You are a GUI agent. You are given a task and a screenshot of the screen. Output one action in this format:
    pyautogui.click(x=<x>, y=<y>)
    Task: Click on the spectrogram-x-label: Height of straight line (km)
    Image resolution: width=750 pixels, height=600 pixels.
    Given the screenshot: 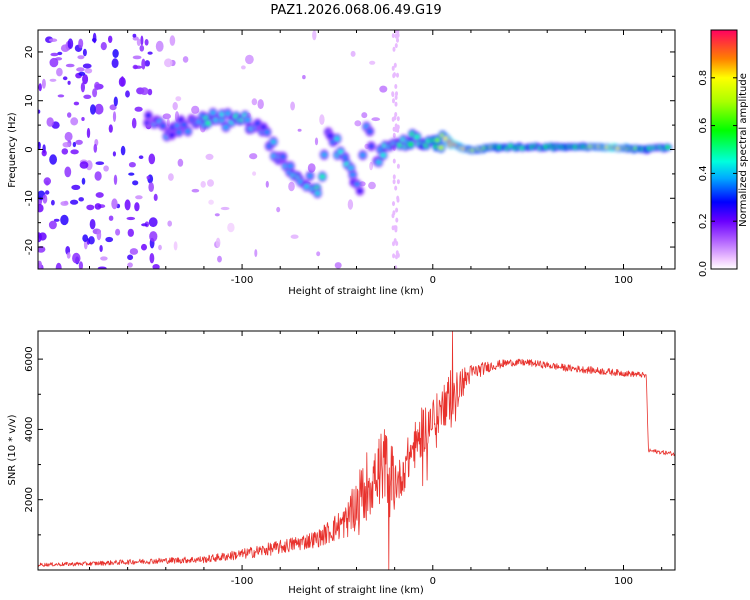 What is the action you would take?
    pyautogui.click(x=356, y=291)
    